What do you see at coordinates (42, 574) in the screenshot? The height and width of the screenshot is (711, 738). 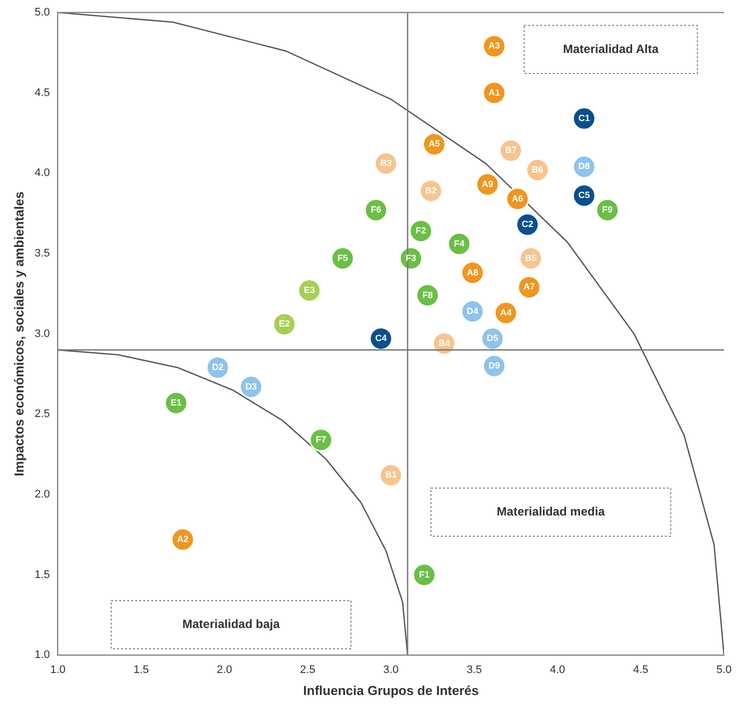 I see `y-tick-label: 1.5` at bounding box center [42, 574].